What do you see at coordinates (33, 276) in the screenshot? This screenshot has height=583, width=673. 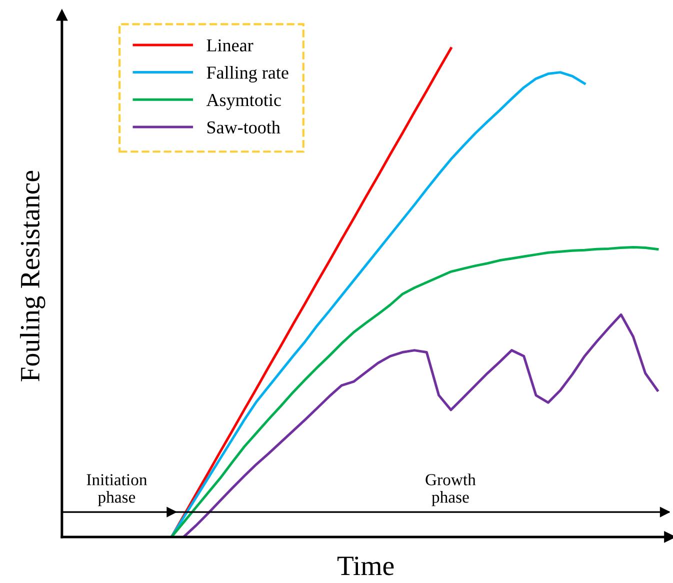 I see `y-axis-title: Fouling Resistance` at bounding box center [33, 276].